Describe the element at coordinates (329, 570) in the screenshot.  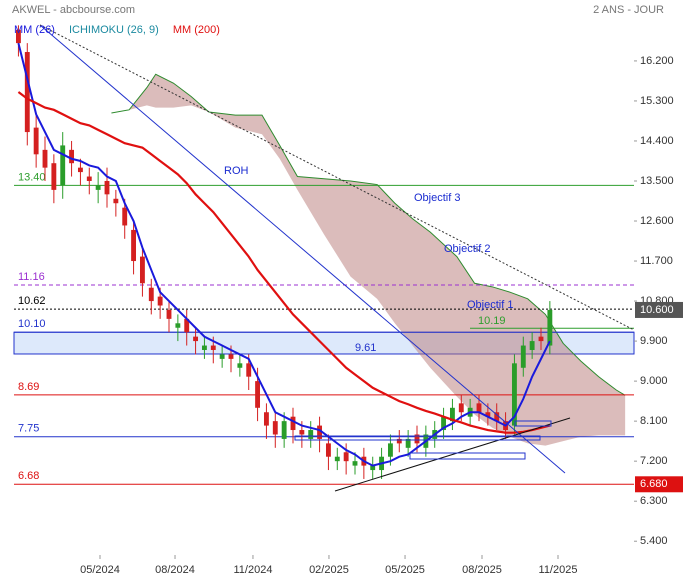
I see `x-tick-label: 02/2025` at that location.